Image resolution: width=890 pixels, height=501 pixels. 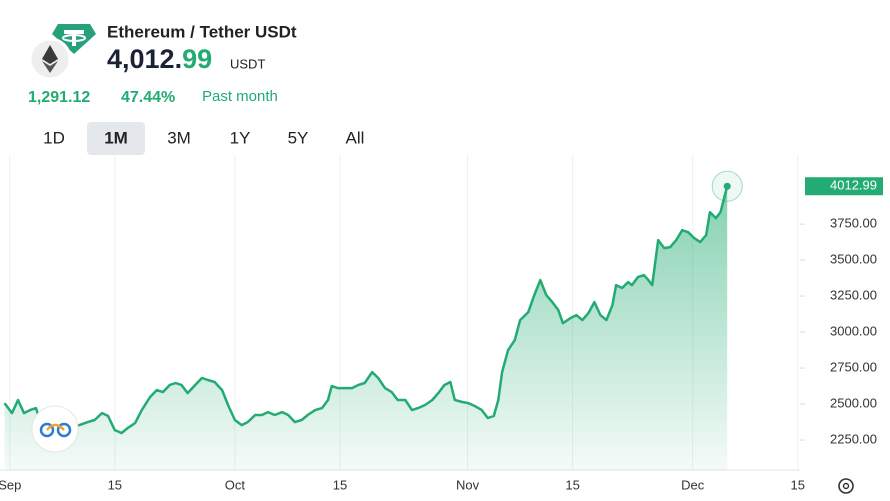 What do you see at coordinates (853, 185) in the screenshot?
I see `last-value-label: 4012.99` at bounding box center [853, 185].